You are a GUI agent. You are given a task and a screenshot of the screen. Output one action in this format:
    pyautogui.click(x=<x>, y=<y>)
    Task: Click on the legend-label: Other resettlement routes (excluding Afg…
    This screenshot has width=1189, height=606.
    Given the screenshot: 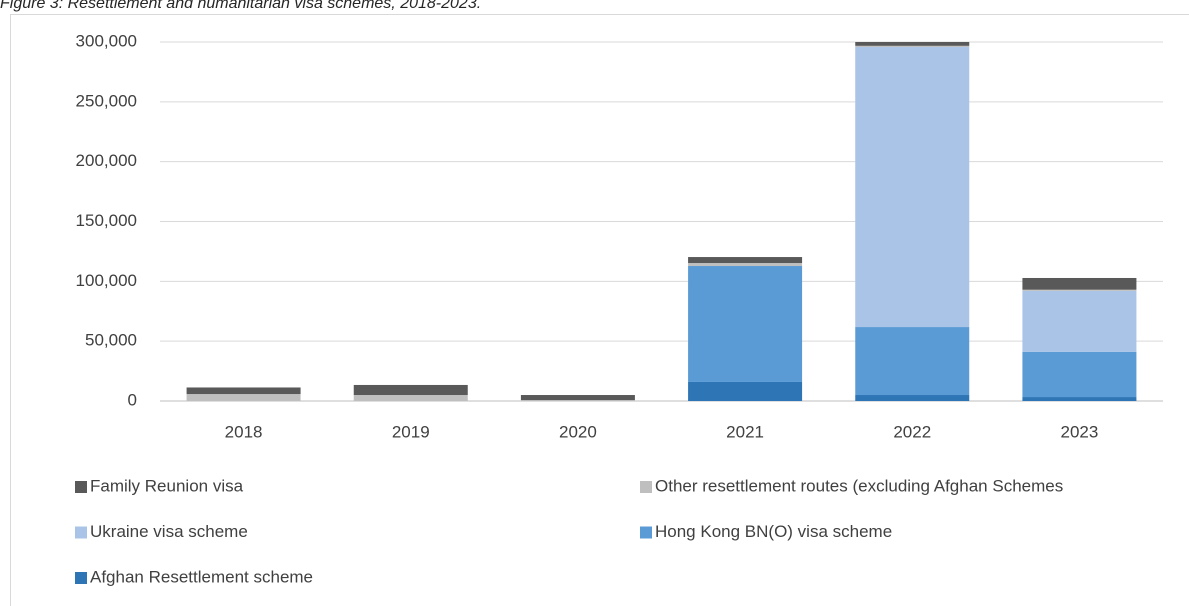 What is the action you would take?
    pyautogui.click(x=859, y=485)
    